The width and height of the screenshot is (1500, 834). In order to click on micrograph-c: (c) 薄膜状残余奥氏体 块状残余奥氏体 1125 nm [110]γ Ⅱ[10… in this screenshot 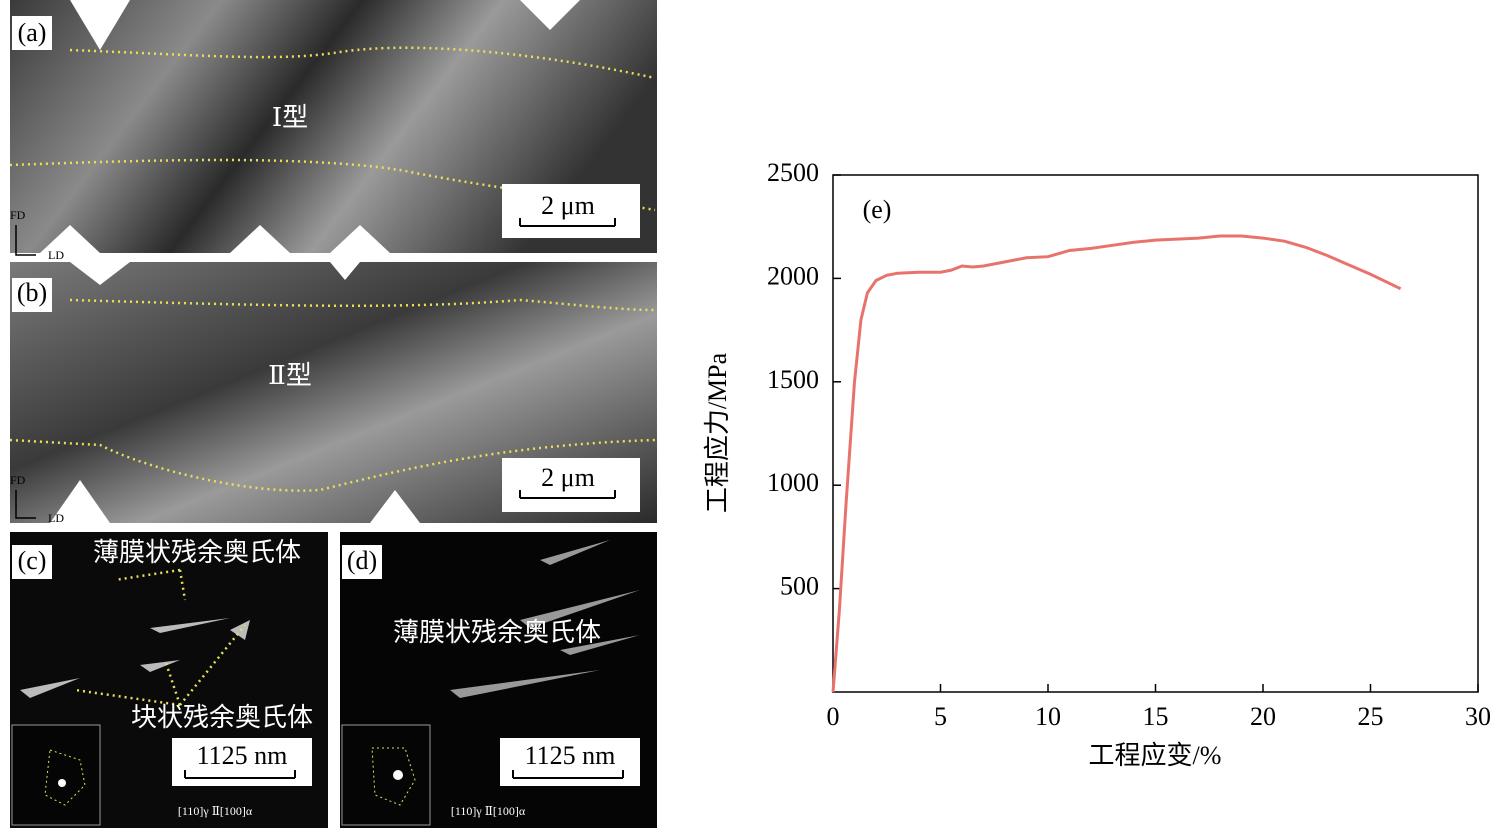, I will do `click(169, 680)`.